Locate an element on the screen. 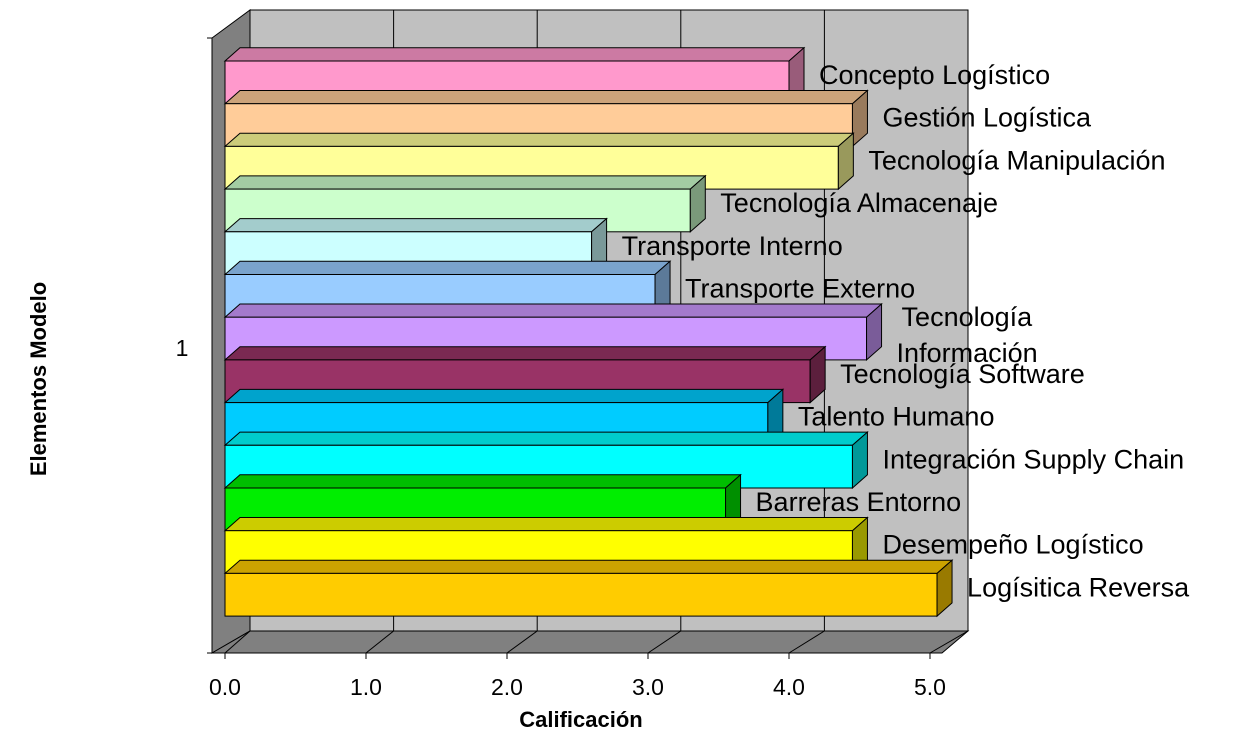 Image resolution: width=1234 pixels, height=732 pixels. bar-label: Logísitica Reversa is located at coordinates (1078, 587).